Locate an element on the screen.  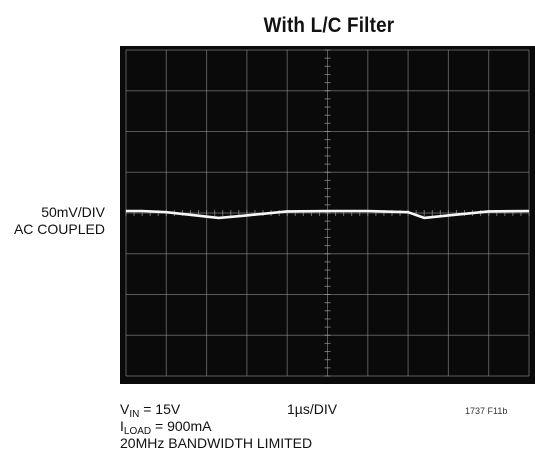
iload-value: = 900mA is located at coordinates (181, 426).